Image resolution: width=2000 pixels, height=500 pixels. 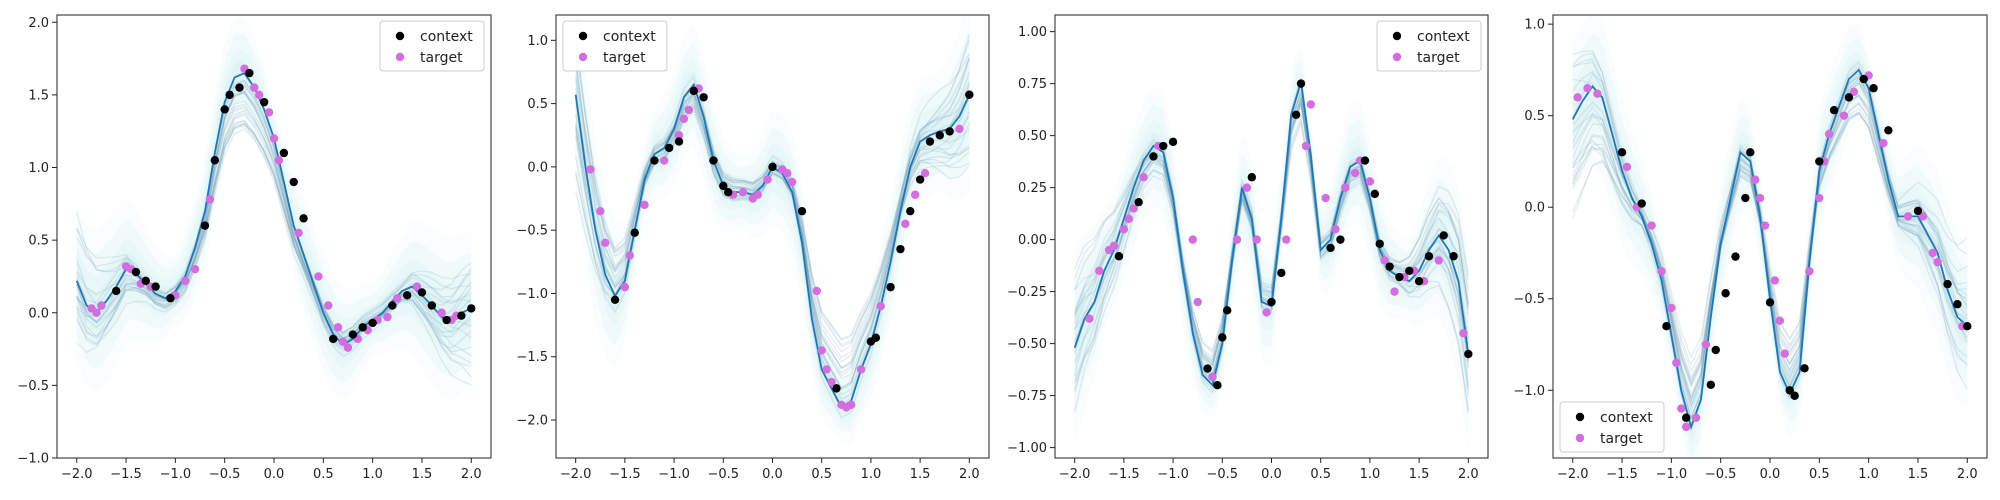 I want to click on y-tick-label: −2.0, so click(x=532, y=421).